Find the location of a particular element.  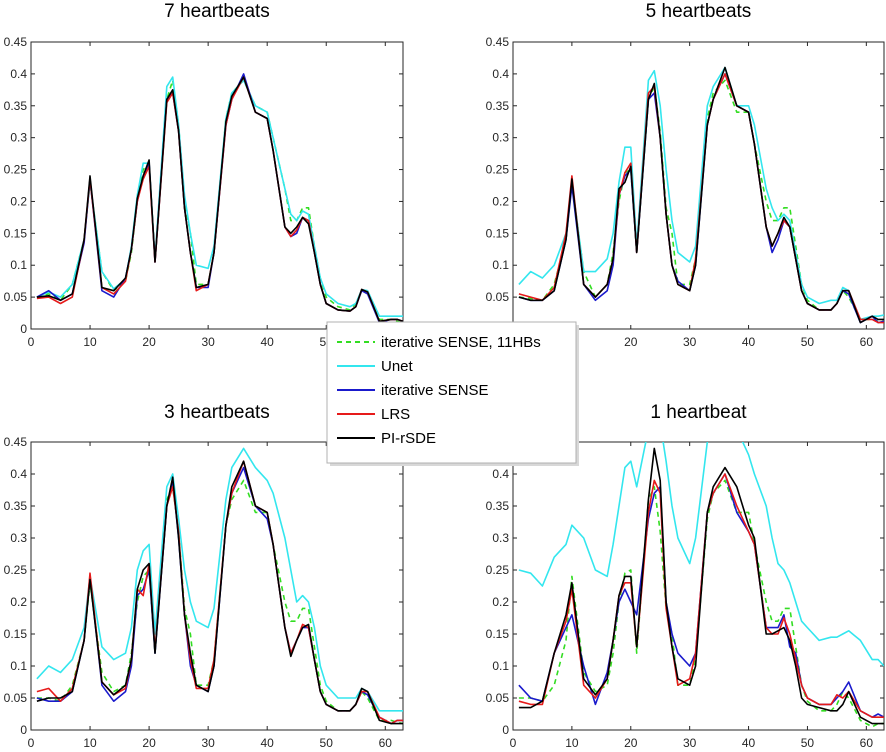

legend-label: PI-rSDE is located at coordinates (408, 438).